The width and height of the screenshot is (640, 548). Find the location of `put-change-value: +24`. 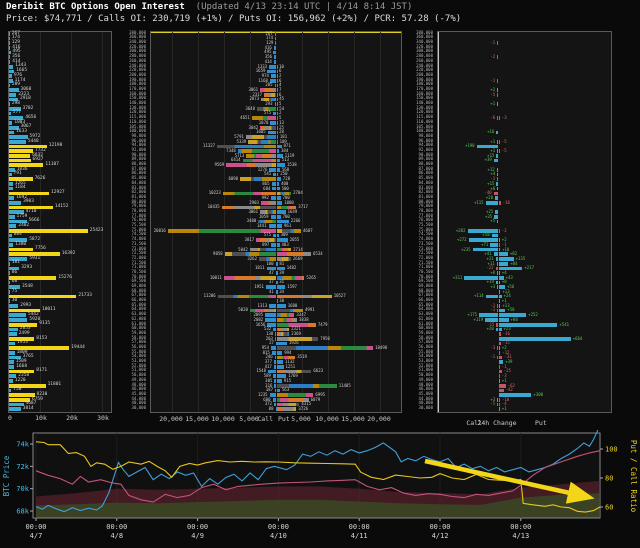

put-change-value: +24 is located at coordinates (507, 296).